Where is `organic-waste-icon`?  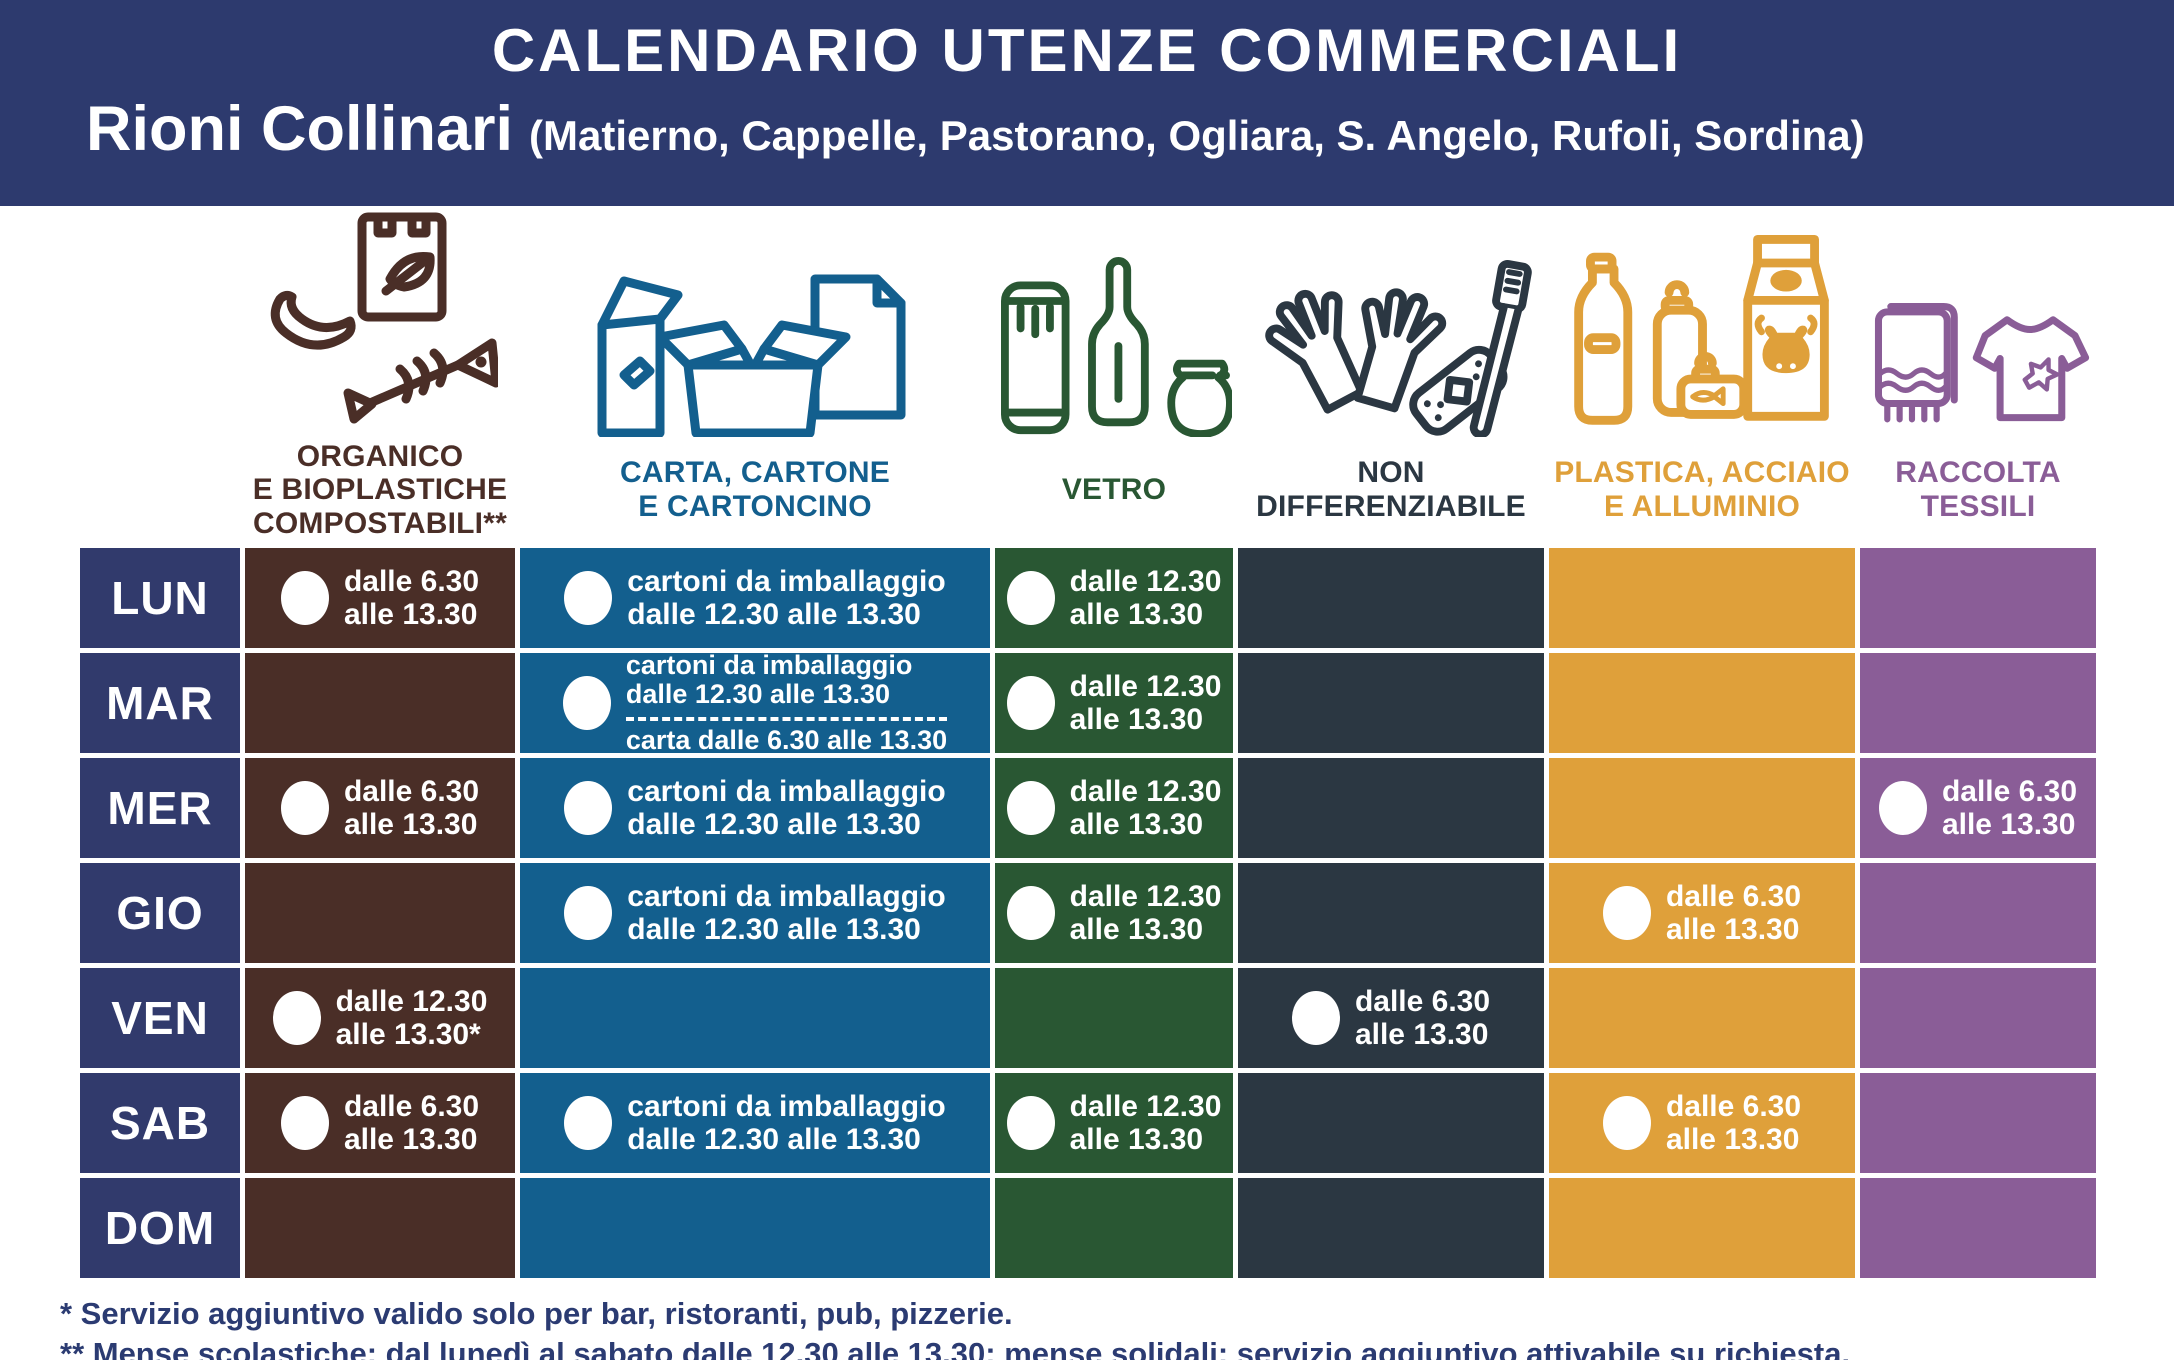 organic-waste-icon is located at coordinates (380, 322).